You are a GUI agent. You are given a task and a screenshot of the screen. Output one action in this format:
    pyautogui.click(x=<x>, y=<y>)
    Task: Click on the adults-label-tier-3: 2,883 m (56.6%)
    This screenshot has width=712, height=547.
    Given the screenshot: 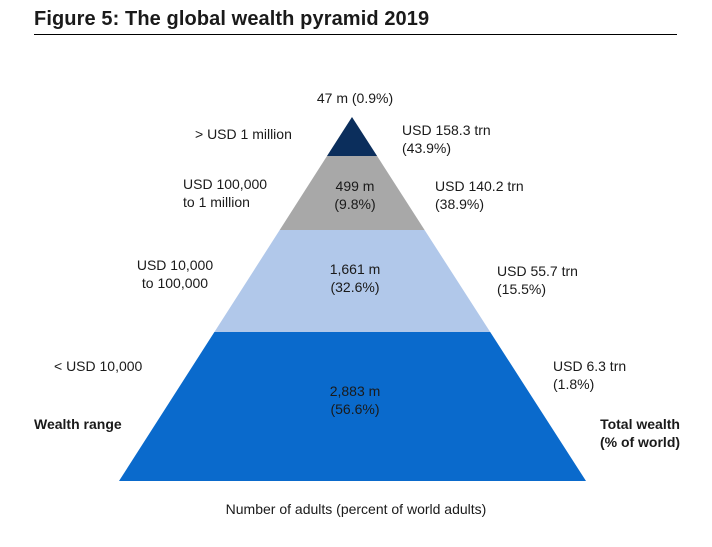 What is the action you would take?
    pyautogui.click(x=355, y=400)
    